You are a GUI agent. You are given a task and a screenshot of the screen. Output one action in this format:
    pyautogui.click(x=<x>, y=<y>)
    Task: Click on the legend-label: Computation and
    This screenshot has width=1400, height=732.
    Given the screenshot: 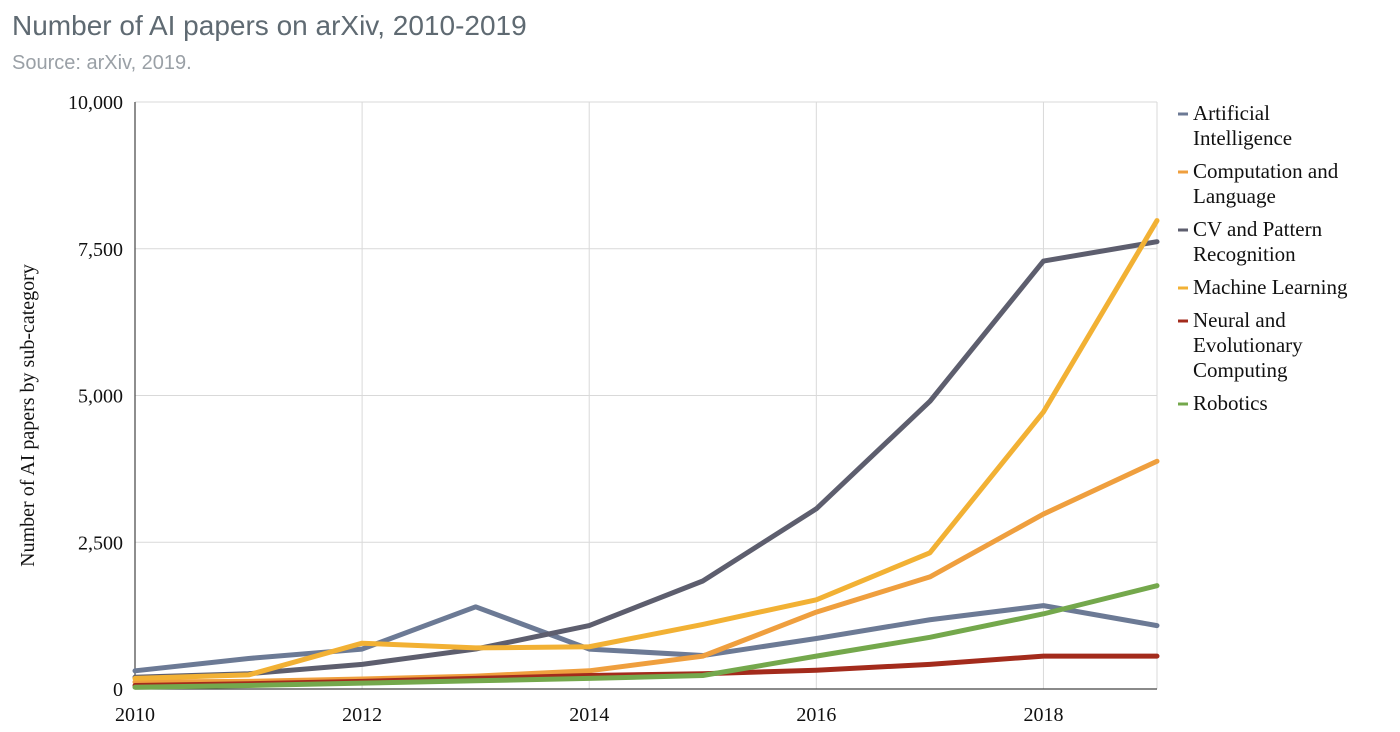 What is the action you would take?
    pyautogui.click(x=1266, y=171)
    